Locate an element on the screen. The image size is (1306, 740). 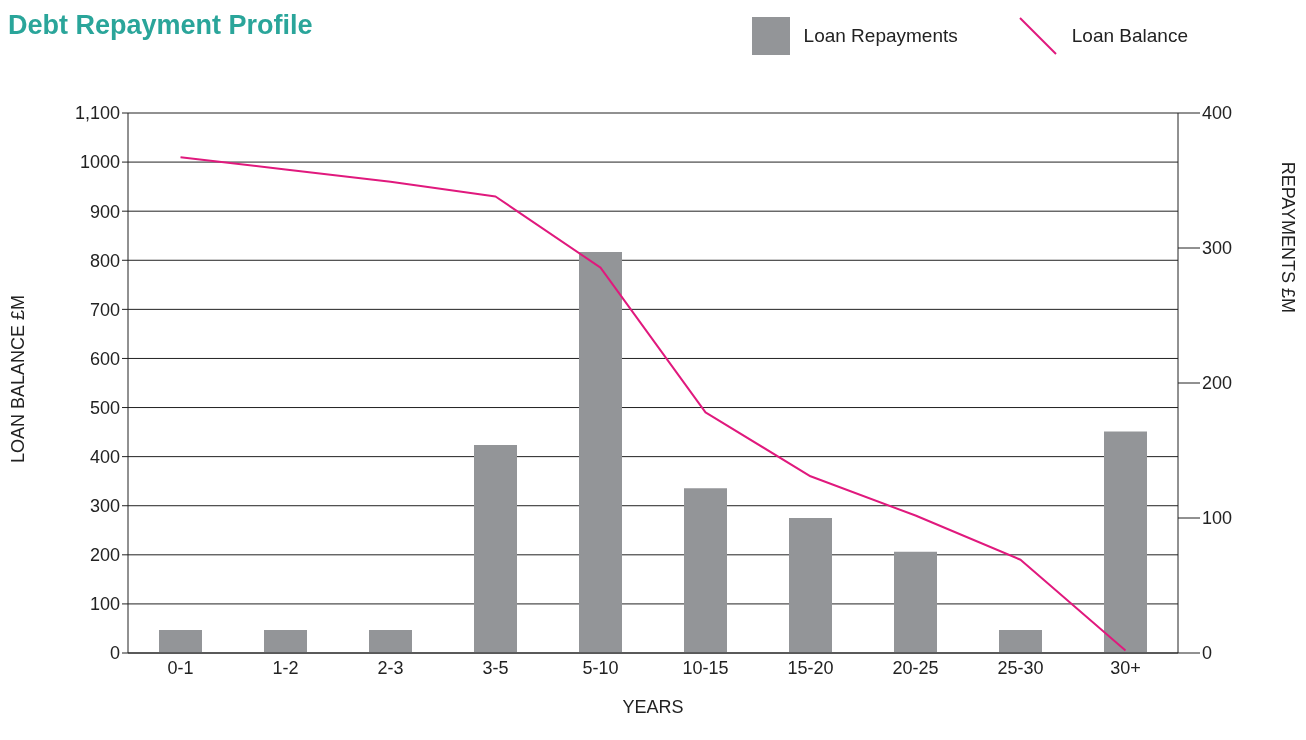
chart-title: Debt Repayment Profile is located at coordinates (160, 25).